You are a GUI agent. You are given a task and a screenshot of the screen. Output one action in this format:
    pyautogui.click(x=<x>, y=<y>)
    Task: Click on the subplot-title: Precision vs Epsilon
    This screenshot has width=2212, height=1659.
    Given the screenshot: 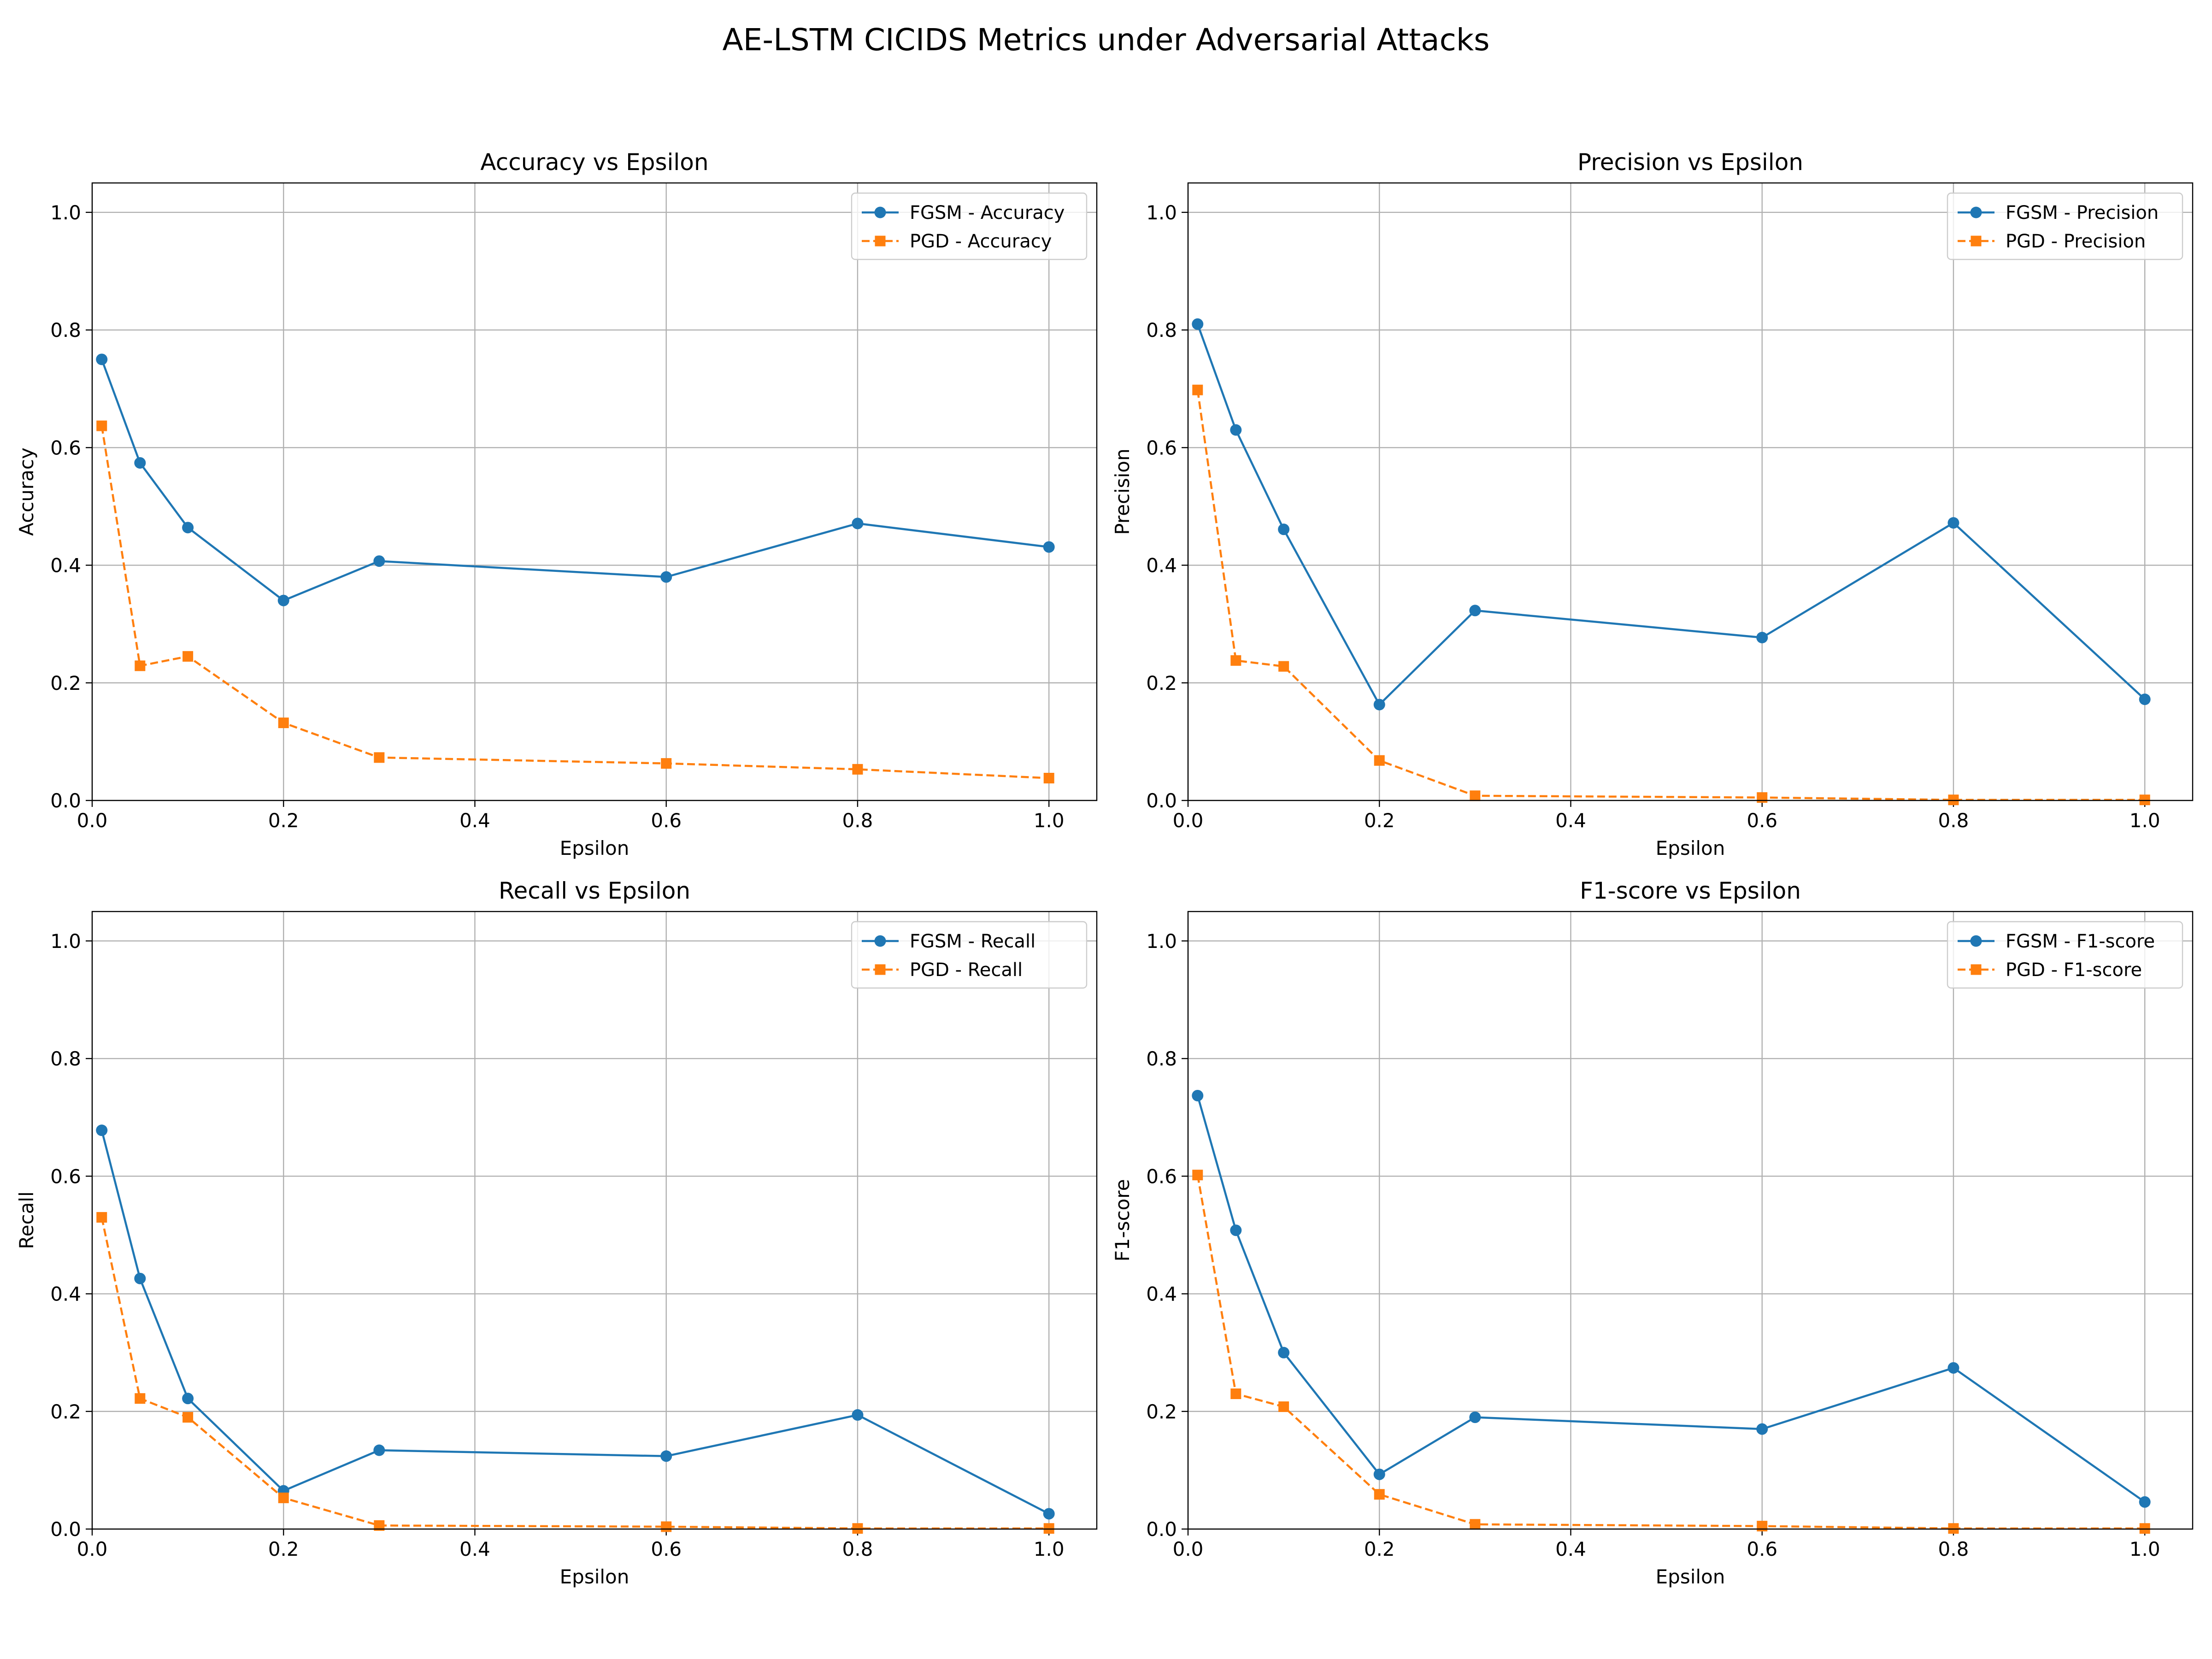 What is the action you would take?
    pyautogui.click(x=1690, y=162)
    